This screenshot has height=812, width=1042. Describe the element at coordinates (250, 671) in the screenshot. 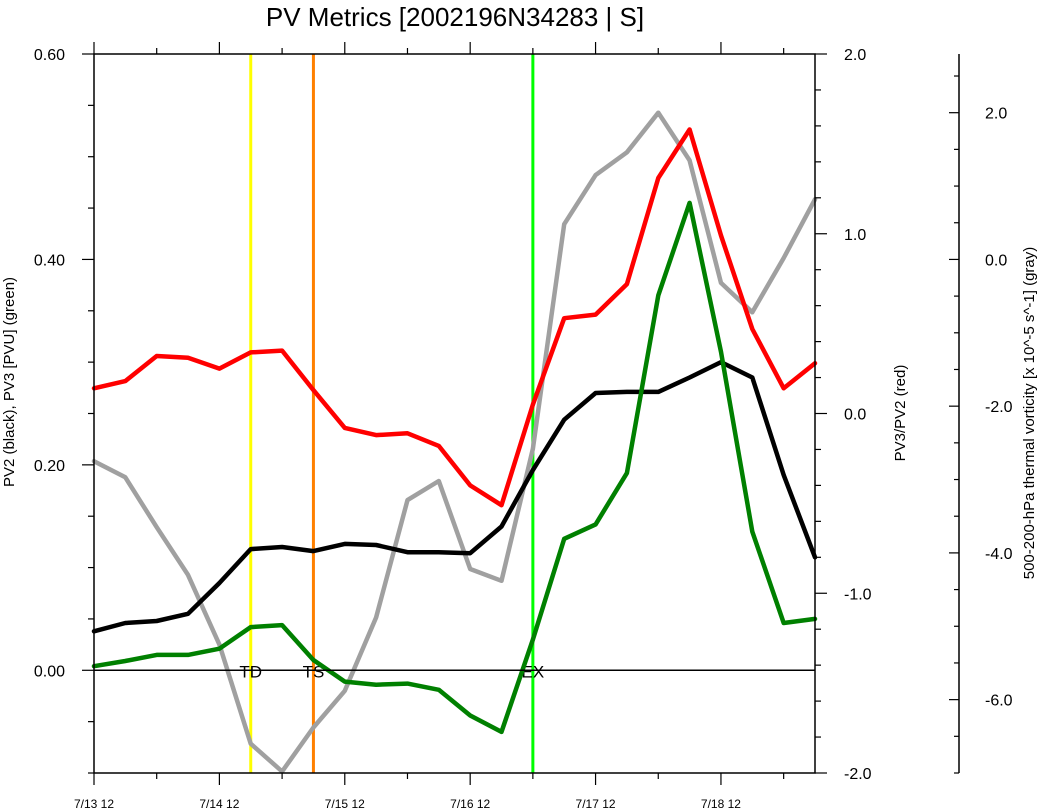

I see `event-label-td: TD` at that location.